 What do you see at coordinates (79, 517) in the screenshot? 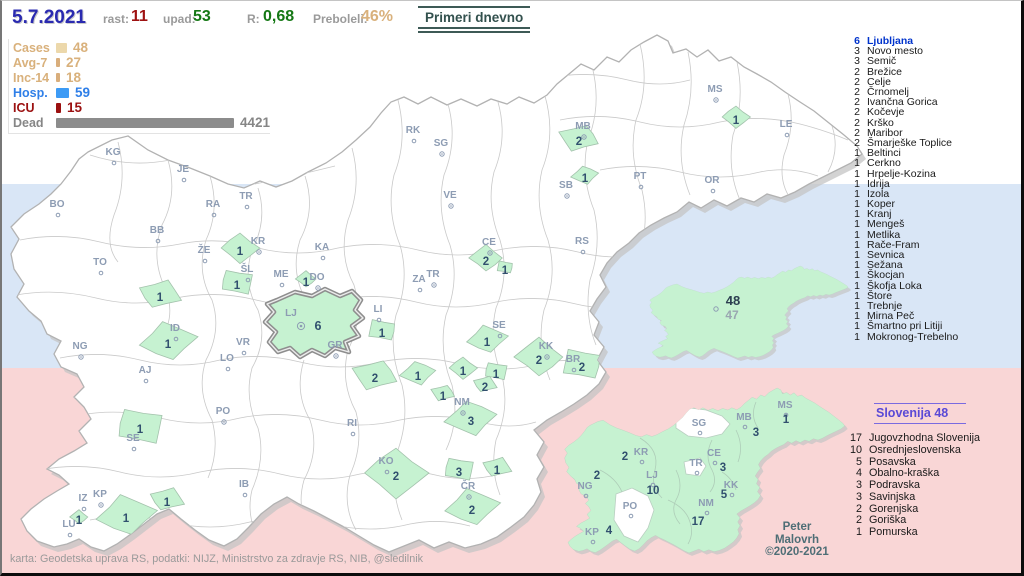
I see `municipality-izola` at bounding box center [79, 517].